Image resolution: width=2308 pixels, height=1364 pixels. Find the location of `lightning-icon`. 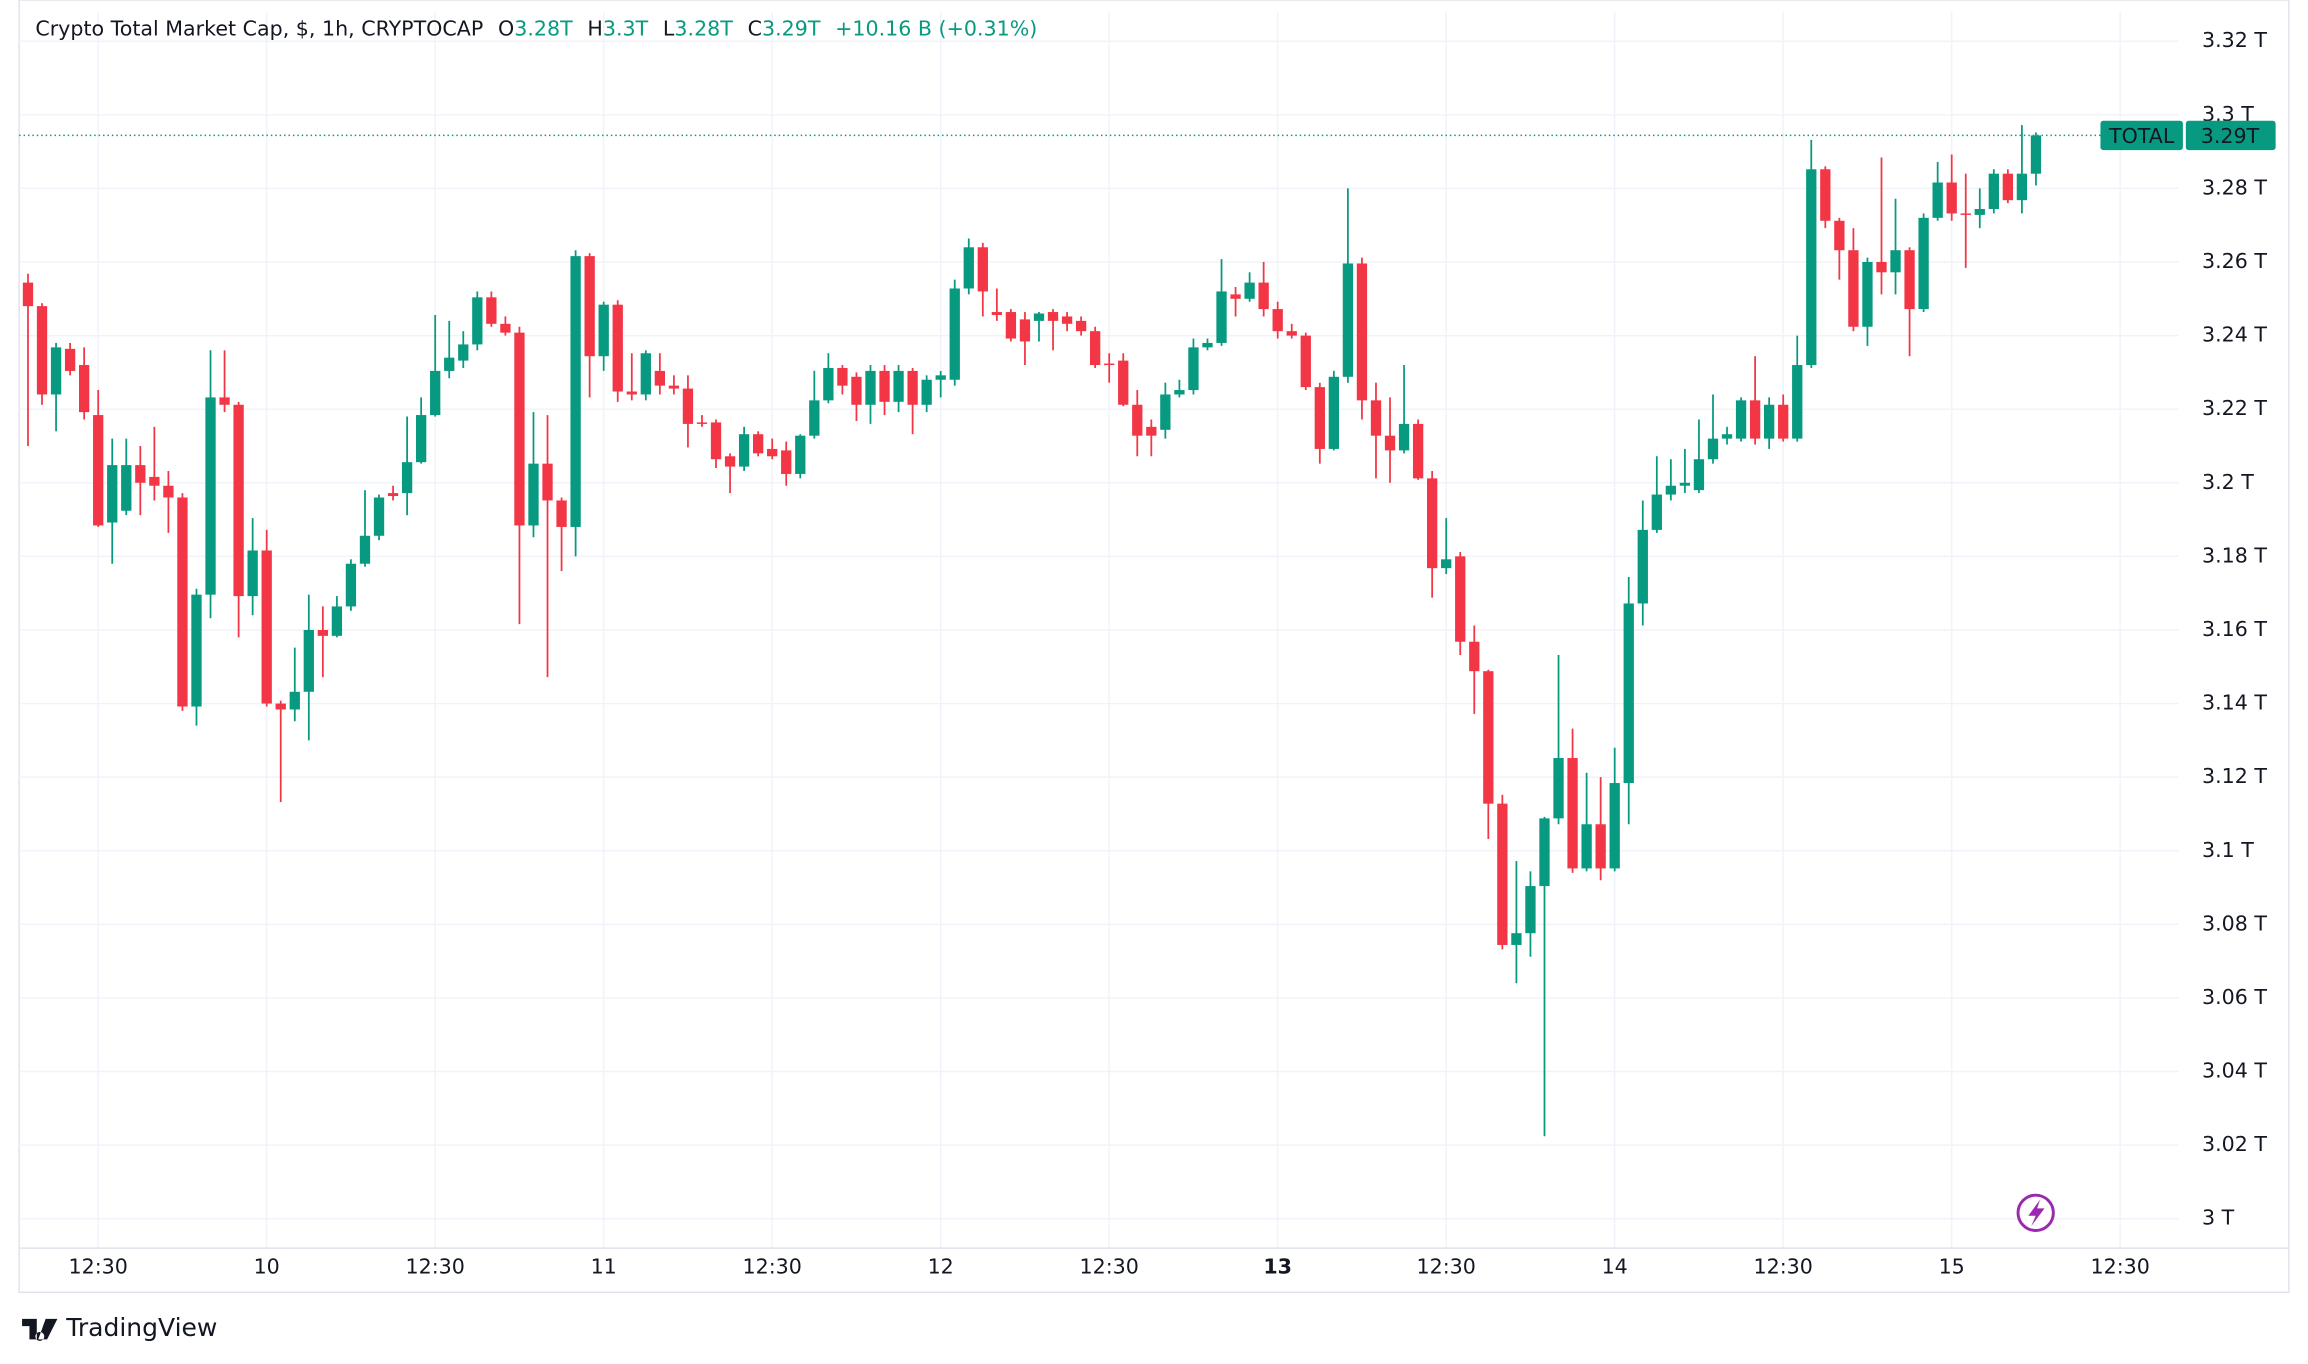

lightning-icon is located at coordinates (2035, 1212).